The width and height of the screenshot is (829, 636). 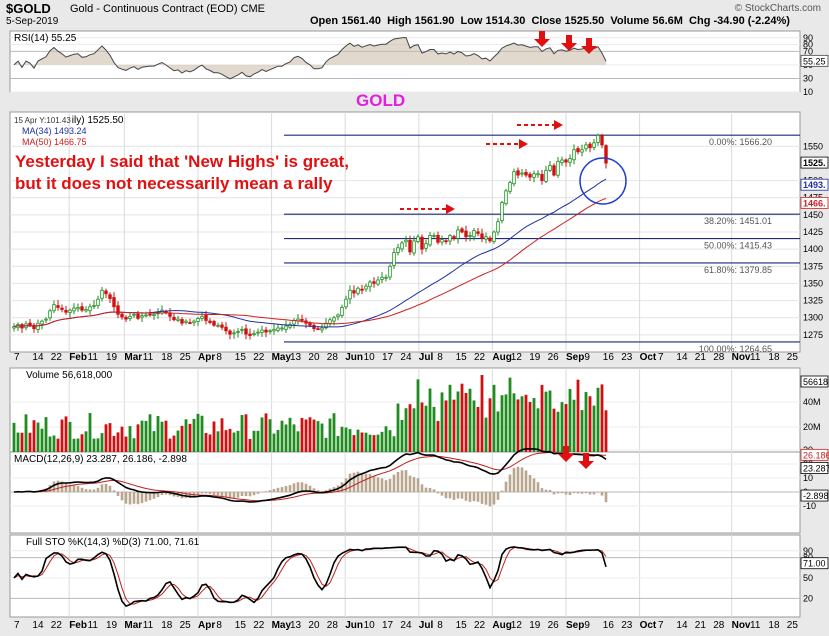 I want to click on x-tick-label: 22, so click(x=57, y=625).